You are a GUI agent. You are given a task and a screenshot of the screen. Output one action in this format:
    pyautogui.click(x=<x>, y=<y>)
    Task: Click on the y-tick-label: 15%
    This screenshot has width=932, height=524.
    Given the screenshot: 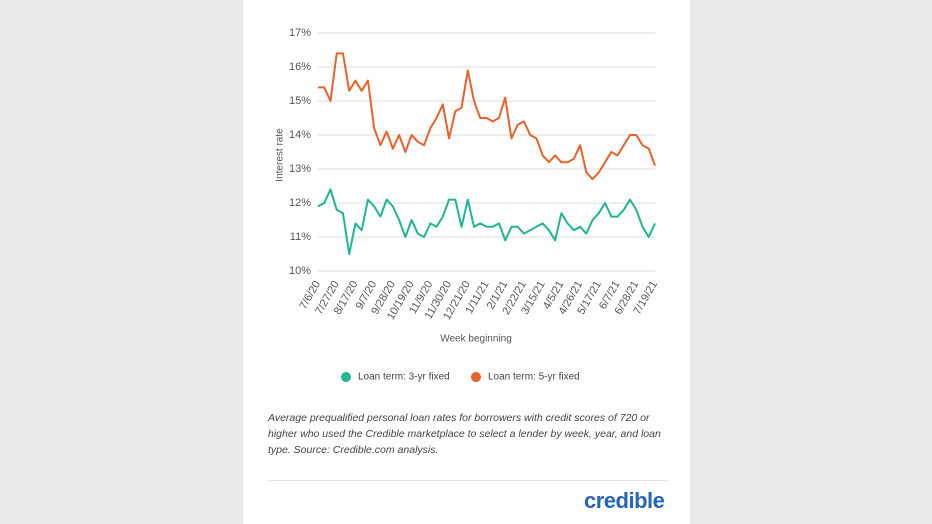 What is the action you would take?
    pyautogui.click(x=300, y=101)
    